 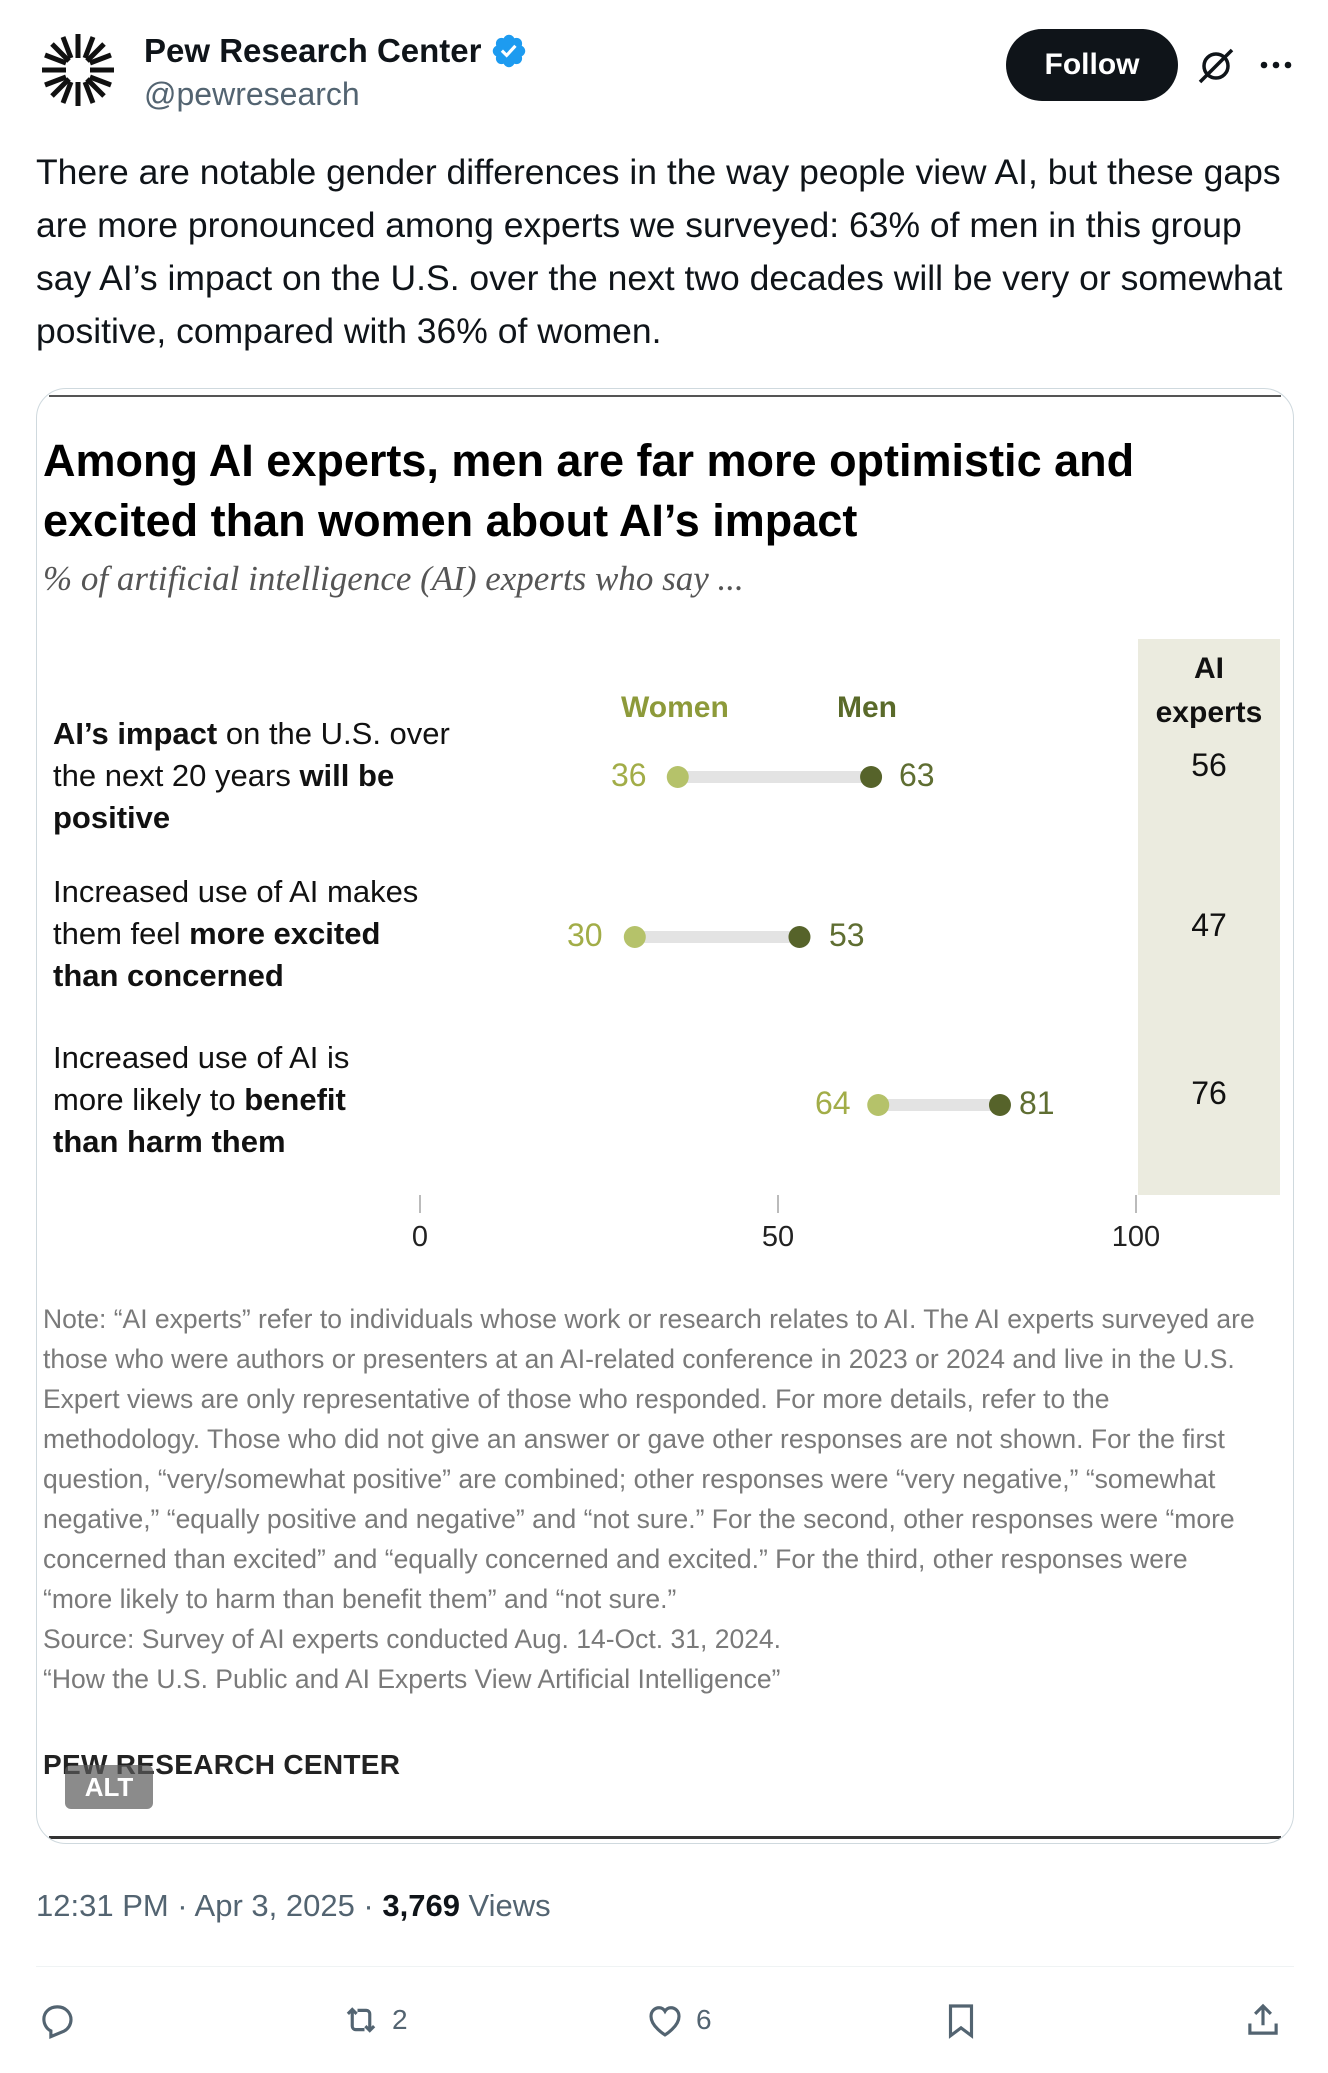 I want to click on women-value-1: 36, so click(x=629, y=775).